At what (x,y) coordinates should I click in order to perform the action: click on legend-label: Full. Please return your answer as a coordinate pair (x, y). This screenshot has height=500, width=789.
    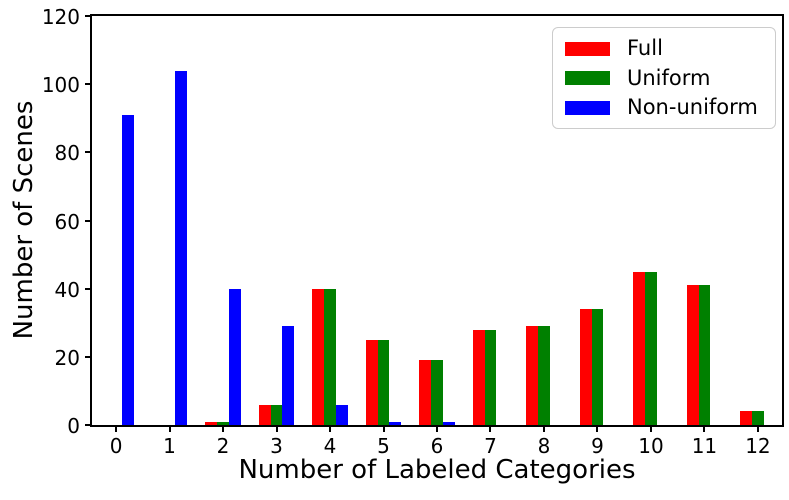
    Looking at the image, I should click on (645, 48).